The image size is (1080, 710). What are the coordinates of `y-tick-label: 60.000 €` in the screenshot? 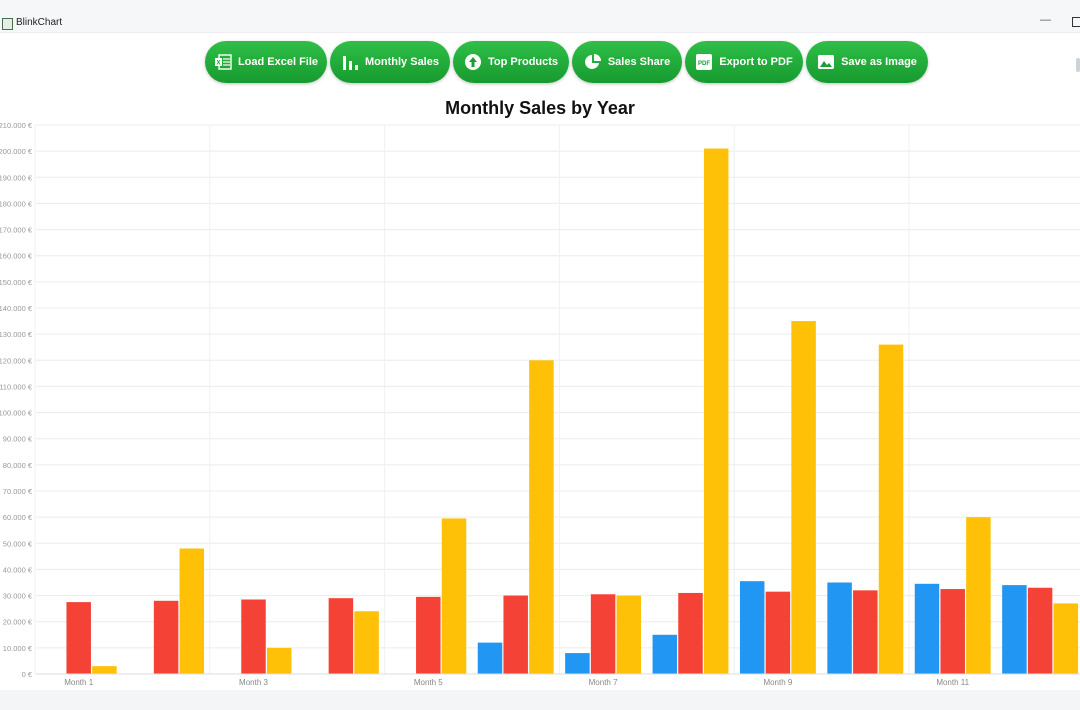 It's located at (18, 517).